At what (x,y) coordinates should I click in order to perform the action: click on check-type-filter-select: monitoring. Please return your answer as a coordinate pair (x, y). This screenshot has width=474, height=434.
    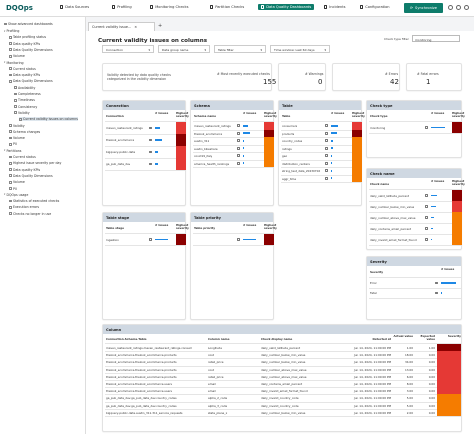
    Looking at the image, I should click on (436, 38).